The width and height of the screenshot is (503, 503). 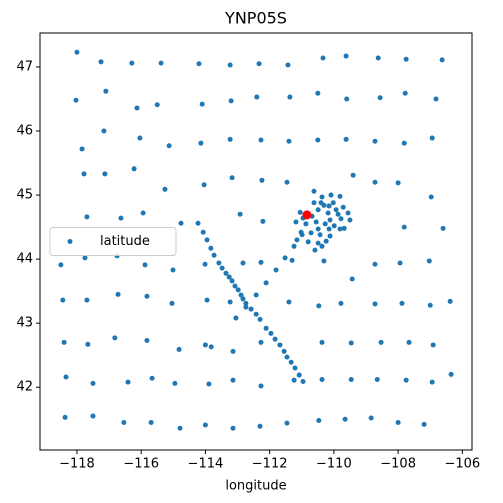 I want to click on y-tick-label: 47, so click(x=24, y=66).